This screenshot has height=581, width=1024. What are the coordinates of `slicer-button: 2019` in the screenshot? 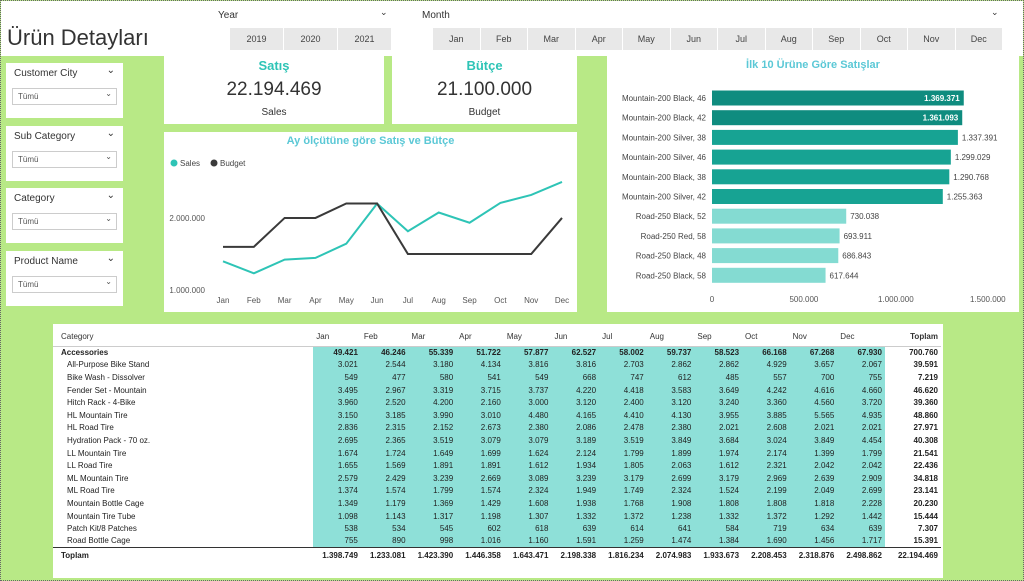 It's located at (256, 39).